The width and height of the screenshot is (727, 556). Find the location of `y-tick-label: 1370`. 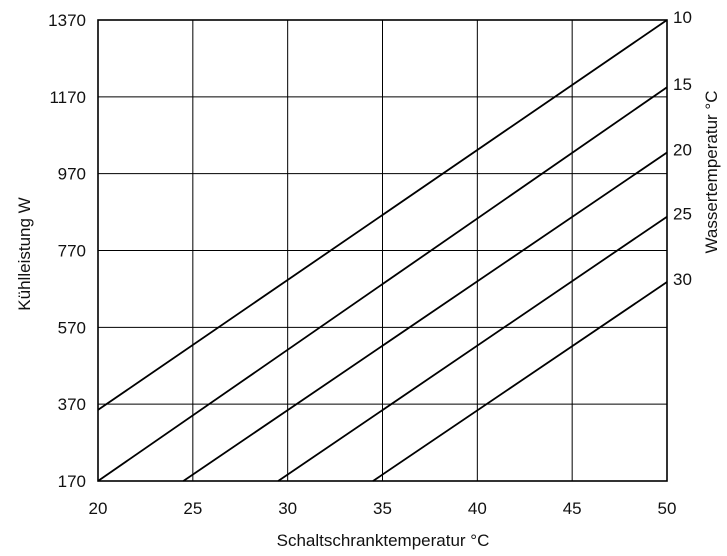

y-tick-label: 1370 is located at coordinates (67, 20).